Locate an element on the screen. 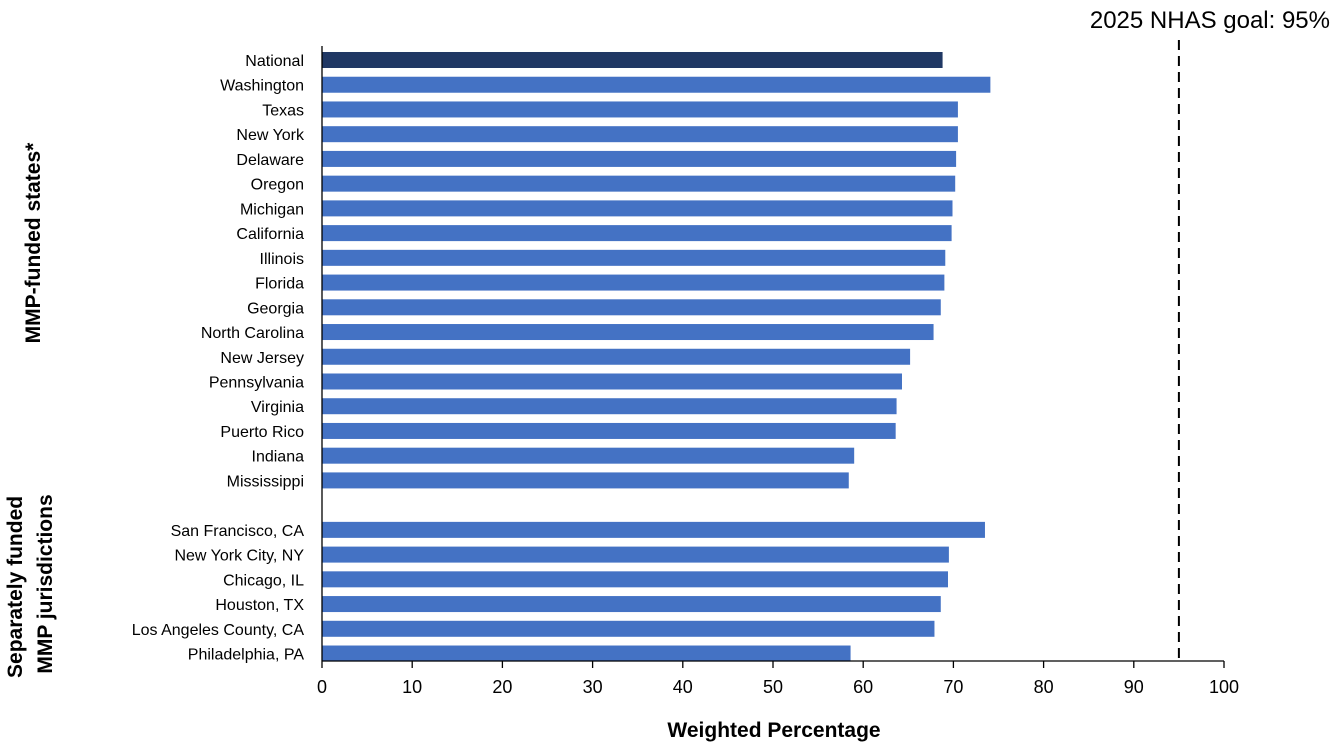 This screenshot has height=744, width=1334. bar-houston-tx is located at coordinates (631, 604).